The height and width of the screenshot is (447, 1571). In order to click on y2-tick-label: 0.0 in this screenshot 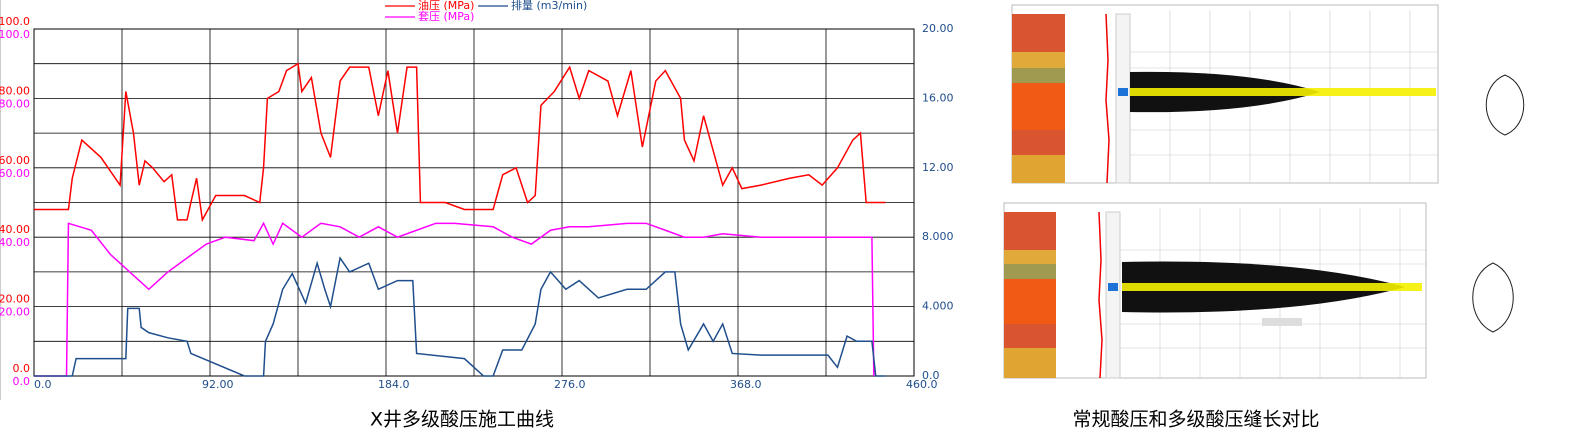, I will do `click(931, 375)`.